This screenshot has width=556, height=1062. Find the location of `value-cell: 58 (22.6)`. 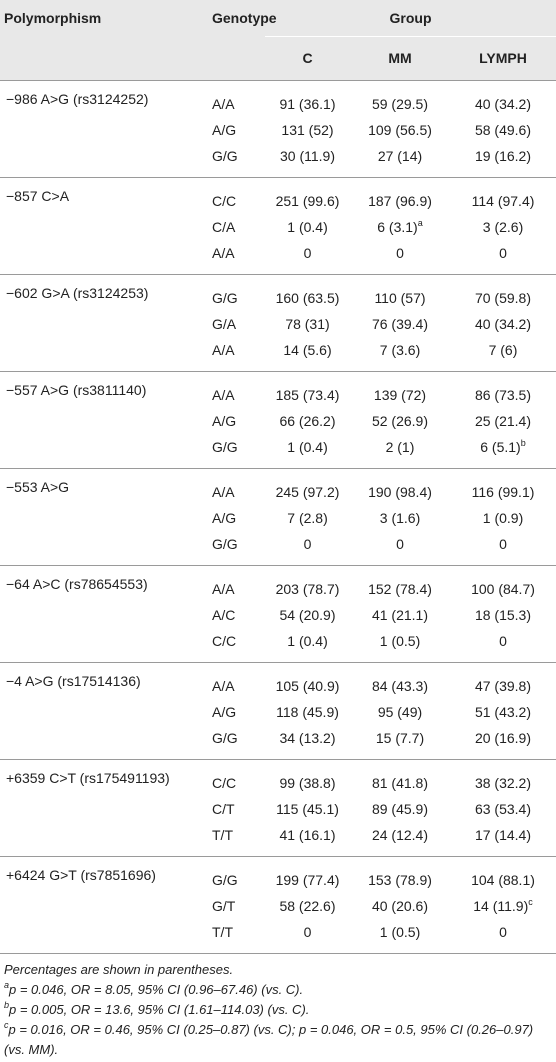

value-cell: 58 (22.6) is located at coordinates (307, 905).